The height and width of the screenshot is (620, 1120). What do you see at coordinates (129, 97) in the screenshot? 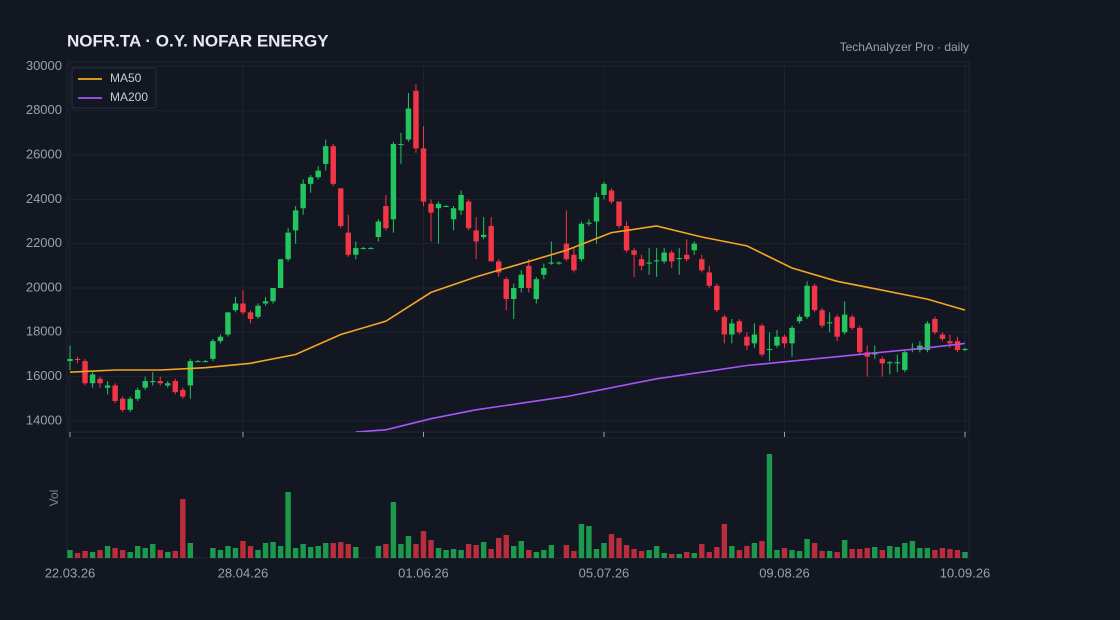
I see `legend-label: MA200` at bounding box center [129, 97].